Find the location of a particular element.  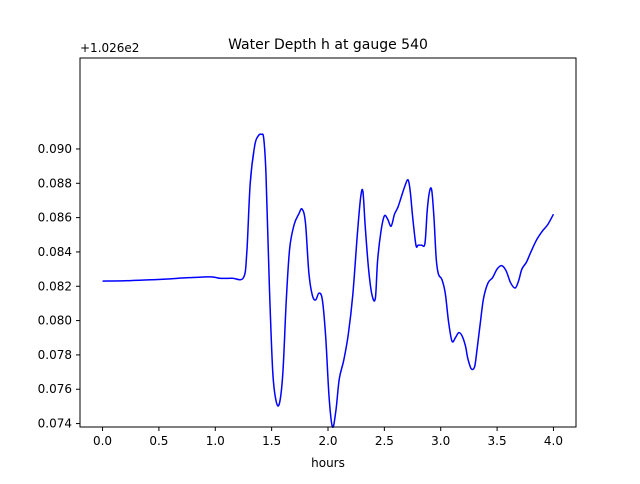

y-tick-label: 0.080 is located at coordinates (55, 321).